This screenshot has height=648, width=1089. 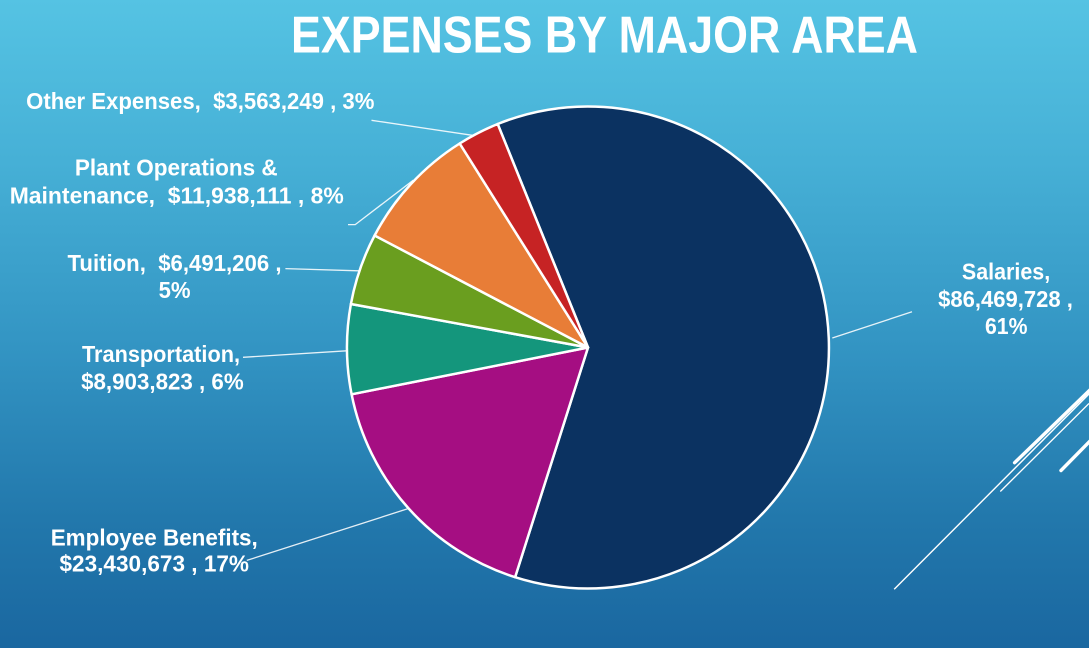 I want to click on svg-text: 5%, so click(x=175, y=290).